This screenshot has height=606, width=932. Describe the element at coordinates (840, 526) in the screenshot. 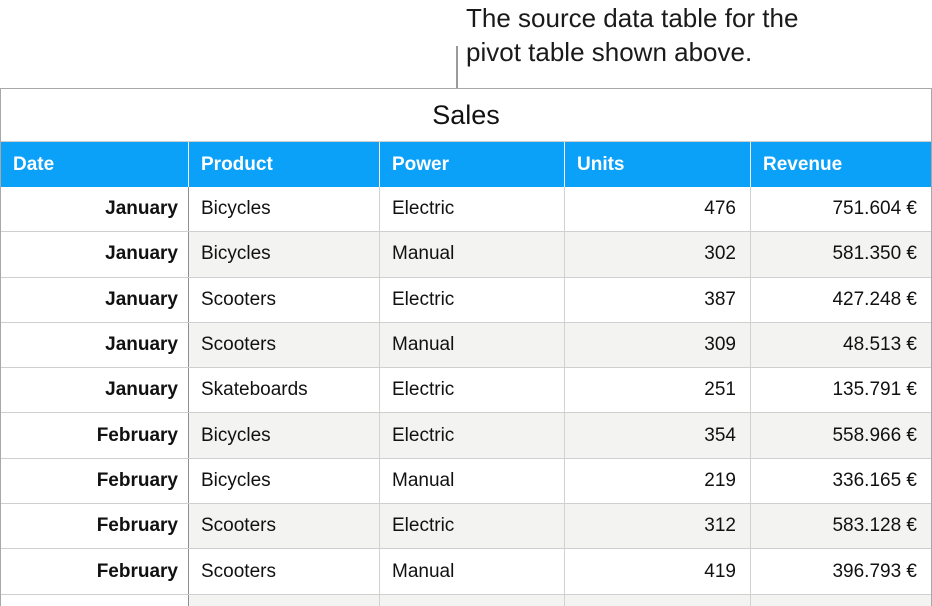

I see `cell-revenue: 583.128 €` at that location.